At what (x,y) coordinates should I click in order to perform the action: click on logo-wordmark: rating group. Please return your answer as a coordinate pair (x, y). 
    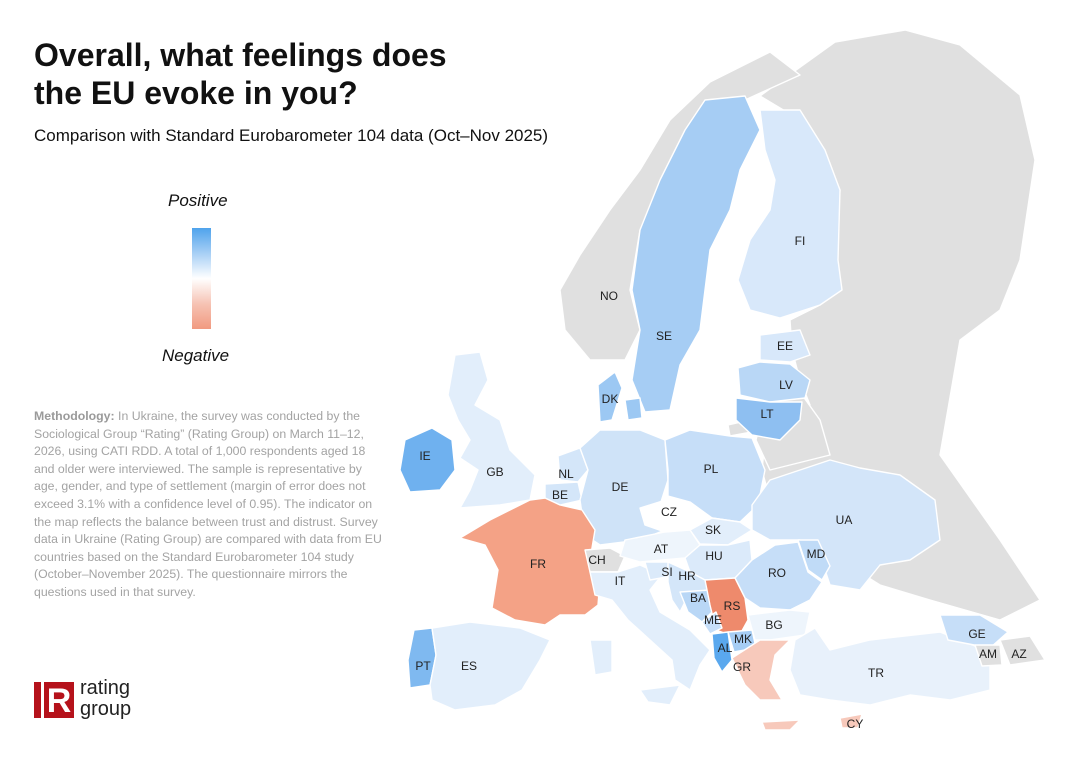
    Looking at the image, I should click on (105, 699).